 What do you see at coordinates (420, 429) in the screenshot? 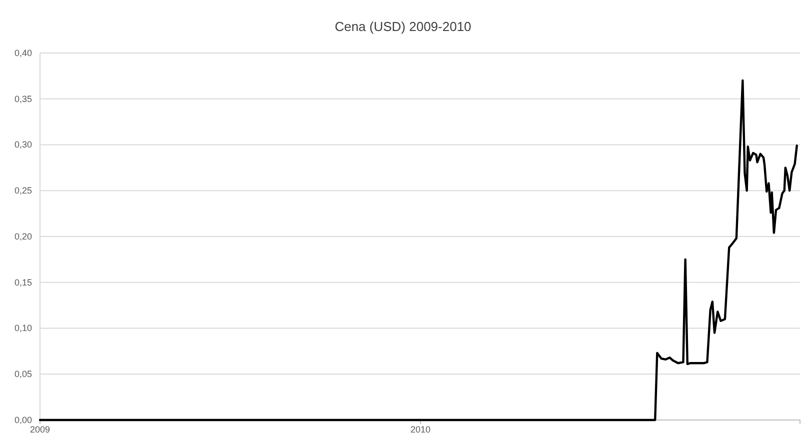
I see `x-tick-label: 2010` at bounding box center [420, 429].